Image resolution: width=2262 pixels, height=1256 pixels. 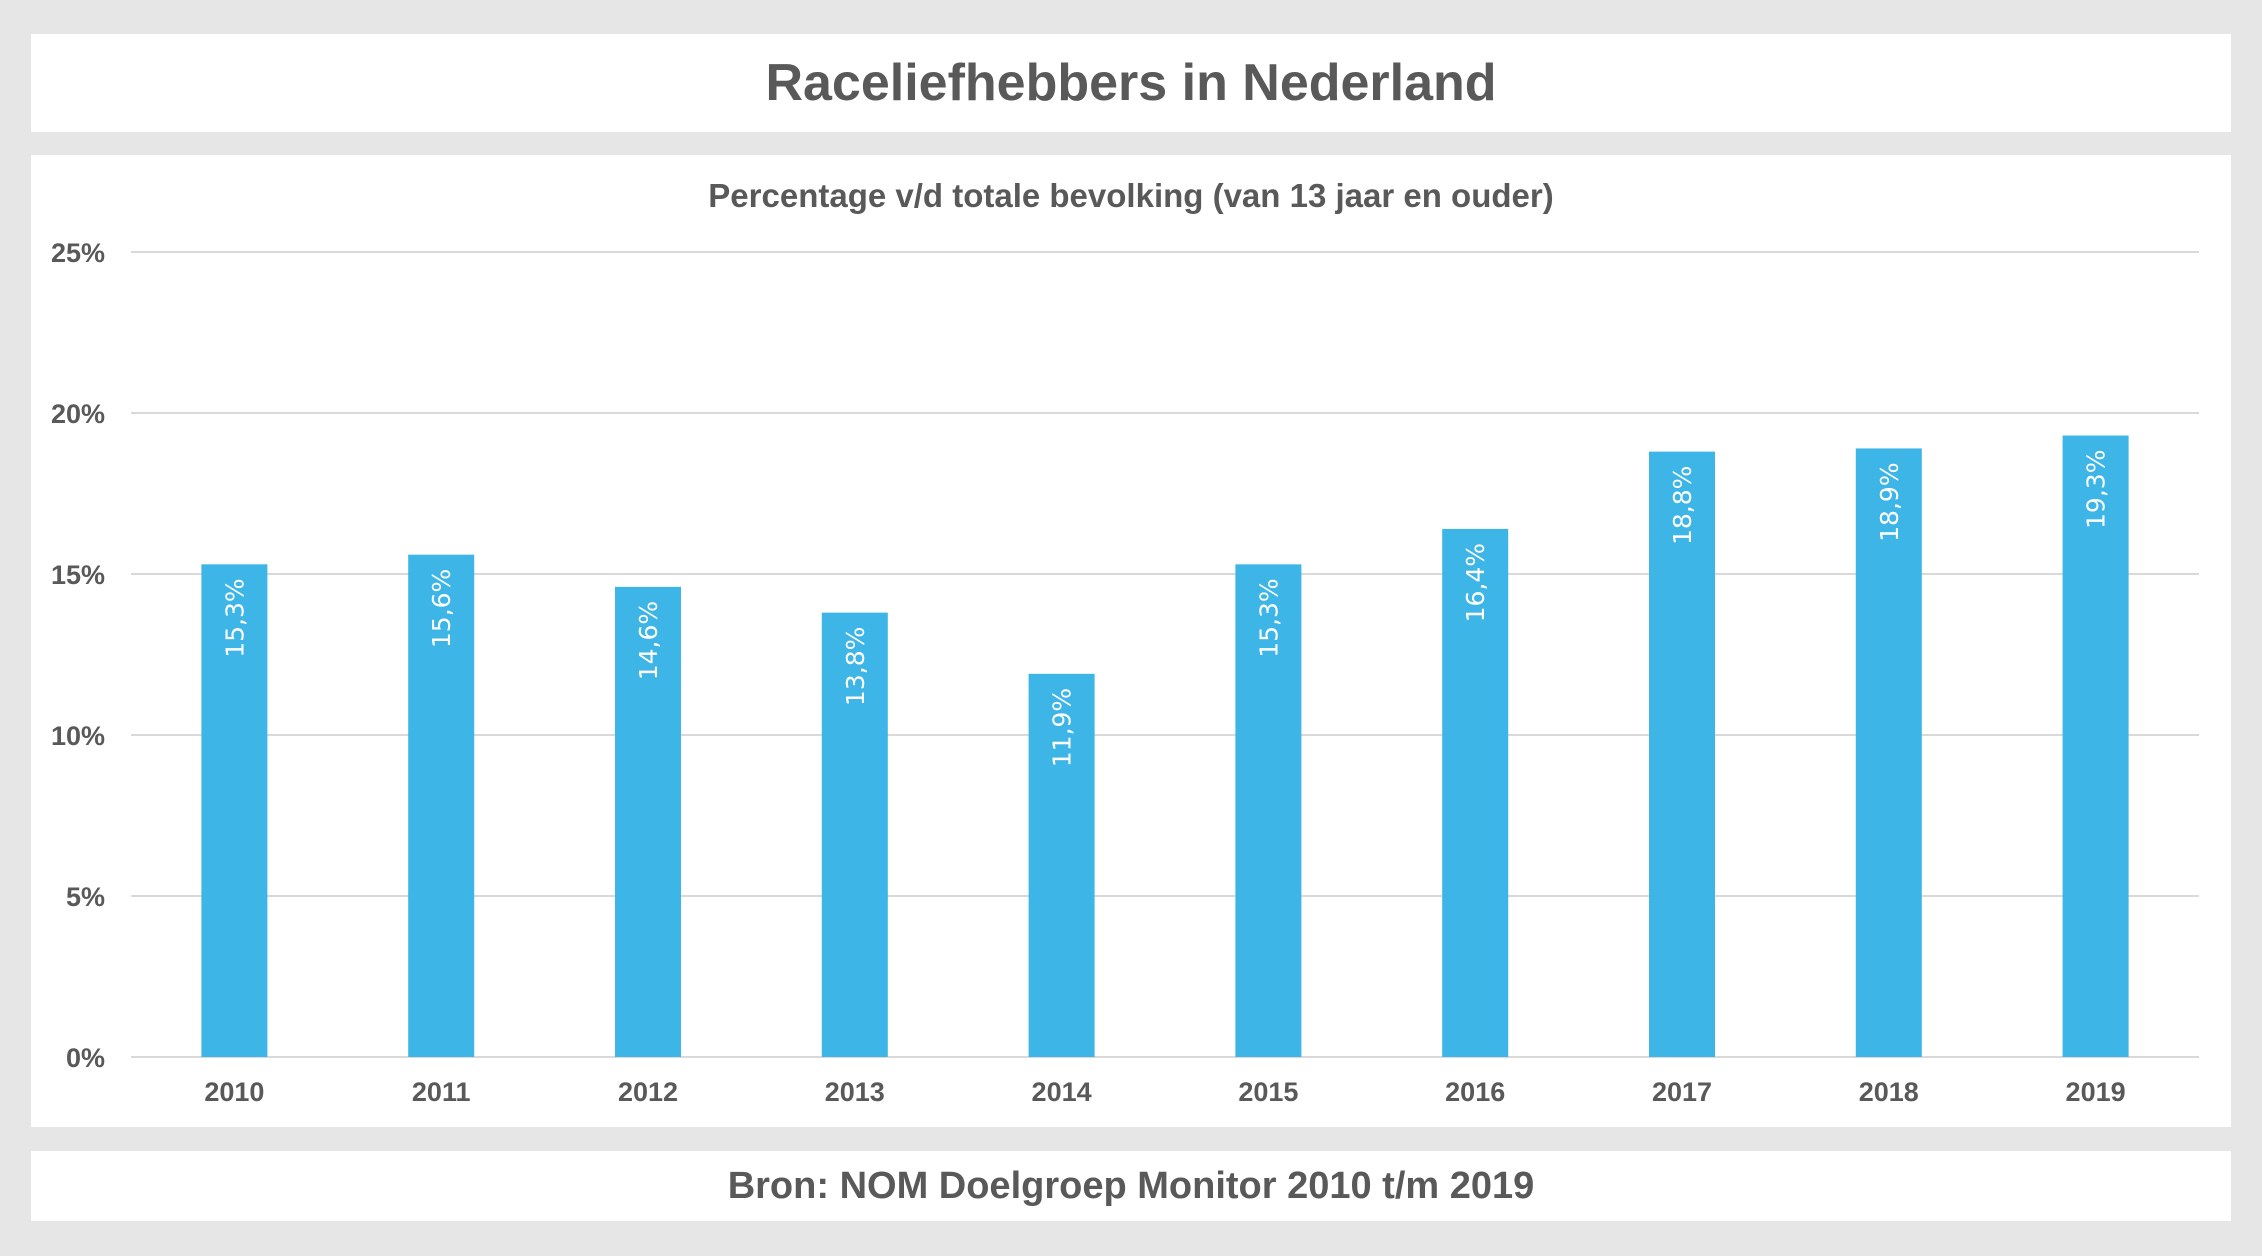 What do you see at coordinates (1889, 1092) in the screenshot?
I see `x-tick-label: 2018` at bounding box center [1889, 1092].